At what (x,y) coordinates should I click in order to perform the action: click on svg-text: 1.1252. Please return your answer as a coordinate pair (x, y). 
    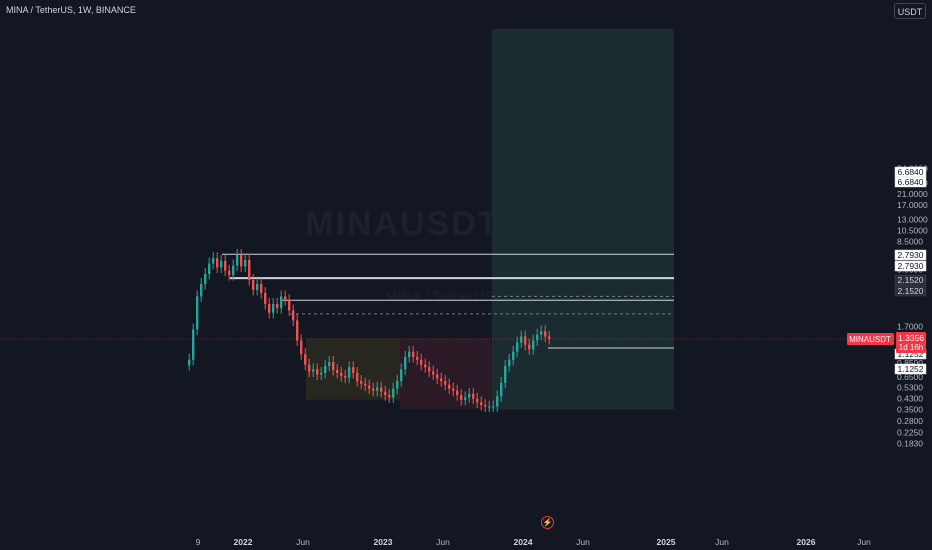
    Looking at the image, I should click on (911, 369).